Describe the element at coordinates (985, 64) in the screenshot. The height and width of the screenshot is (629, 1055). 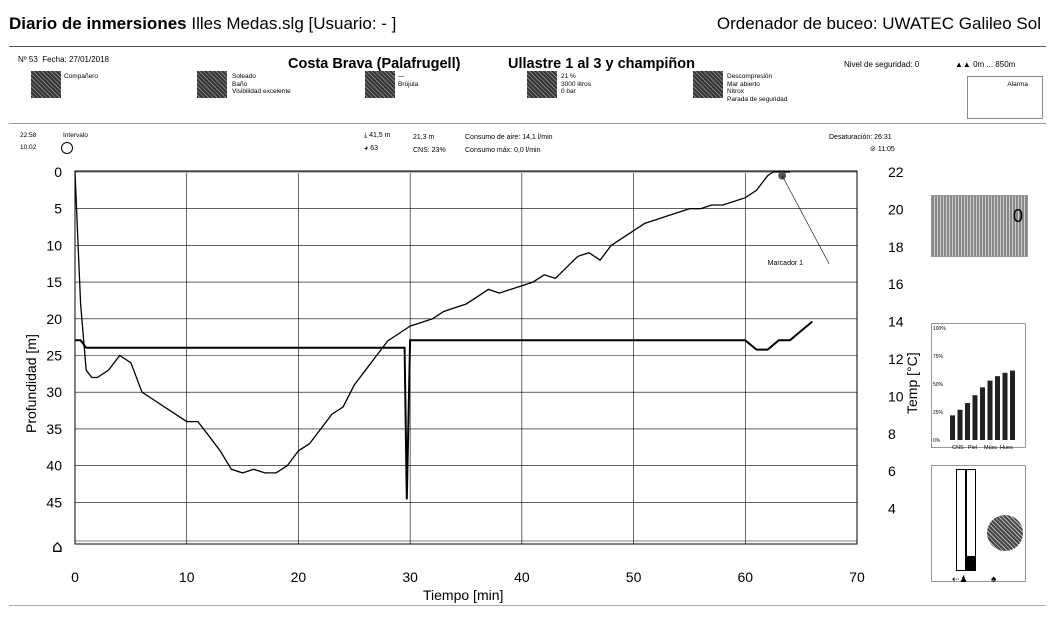
I see `altitude-range: ▲▲ 0m ... 850m` at that location.